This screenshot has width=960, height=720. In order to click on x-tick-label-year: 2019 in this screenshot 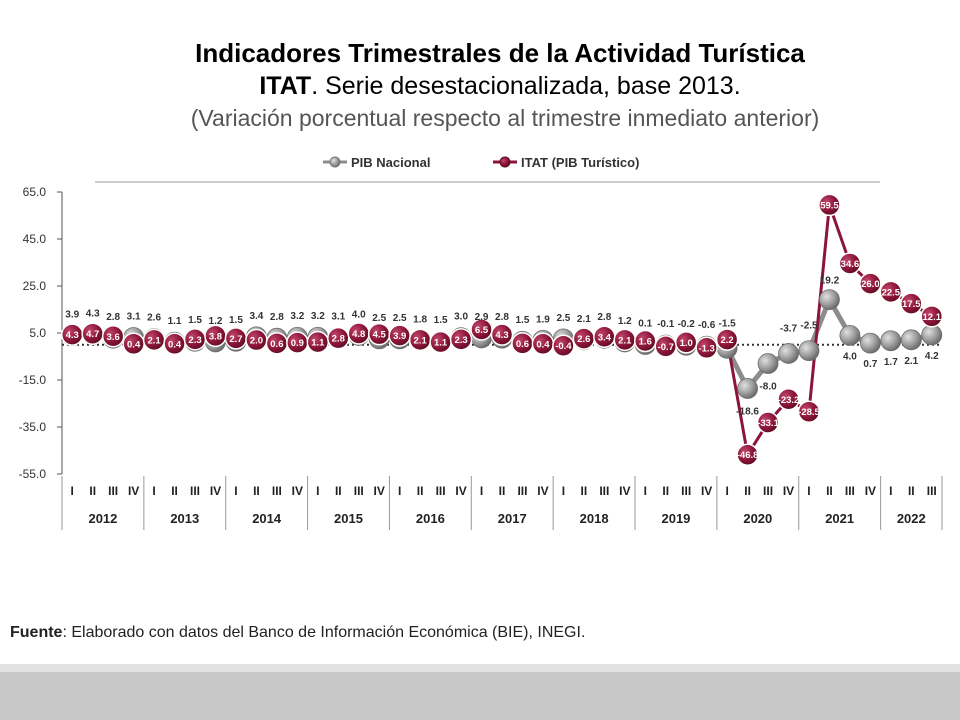, I will do `click(675, 518)`.